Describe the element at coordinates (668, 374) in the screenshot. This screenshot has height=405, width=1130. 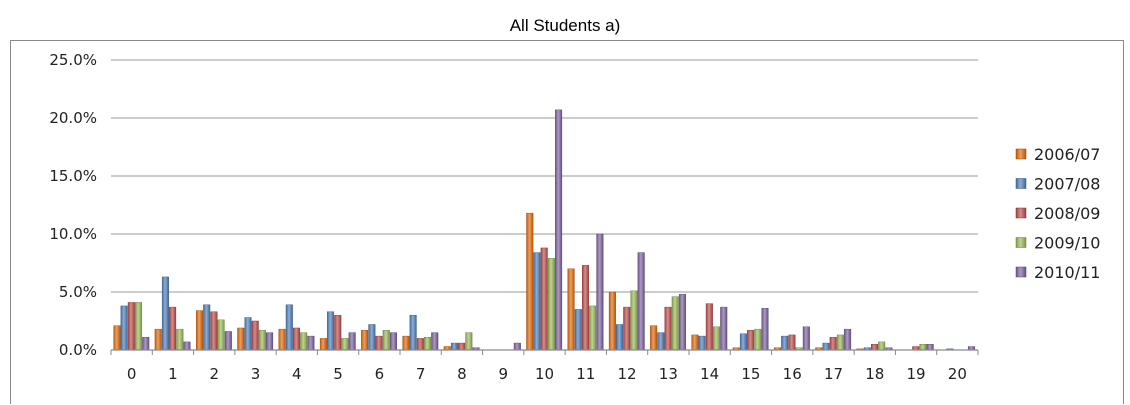
I see `x-tick-label: 13` at that location.